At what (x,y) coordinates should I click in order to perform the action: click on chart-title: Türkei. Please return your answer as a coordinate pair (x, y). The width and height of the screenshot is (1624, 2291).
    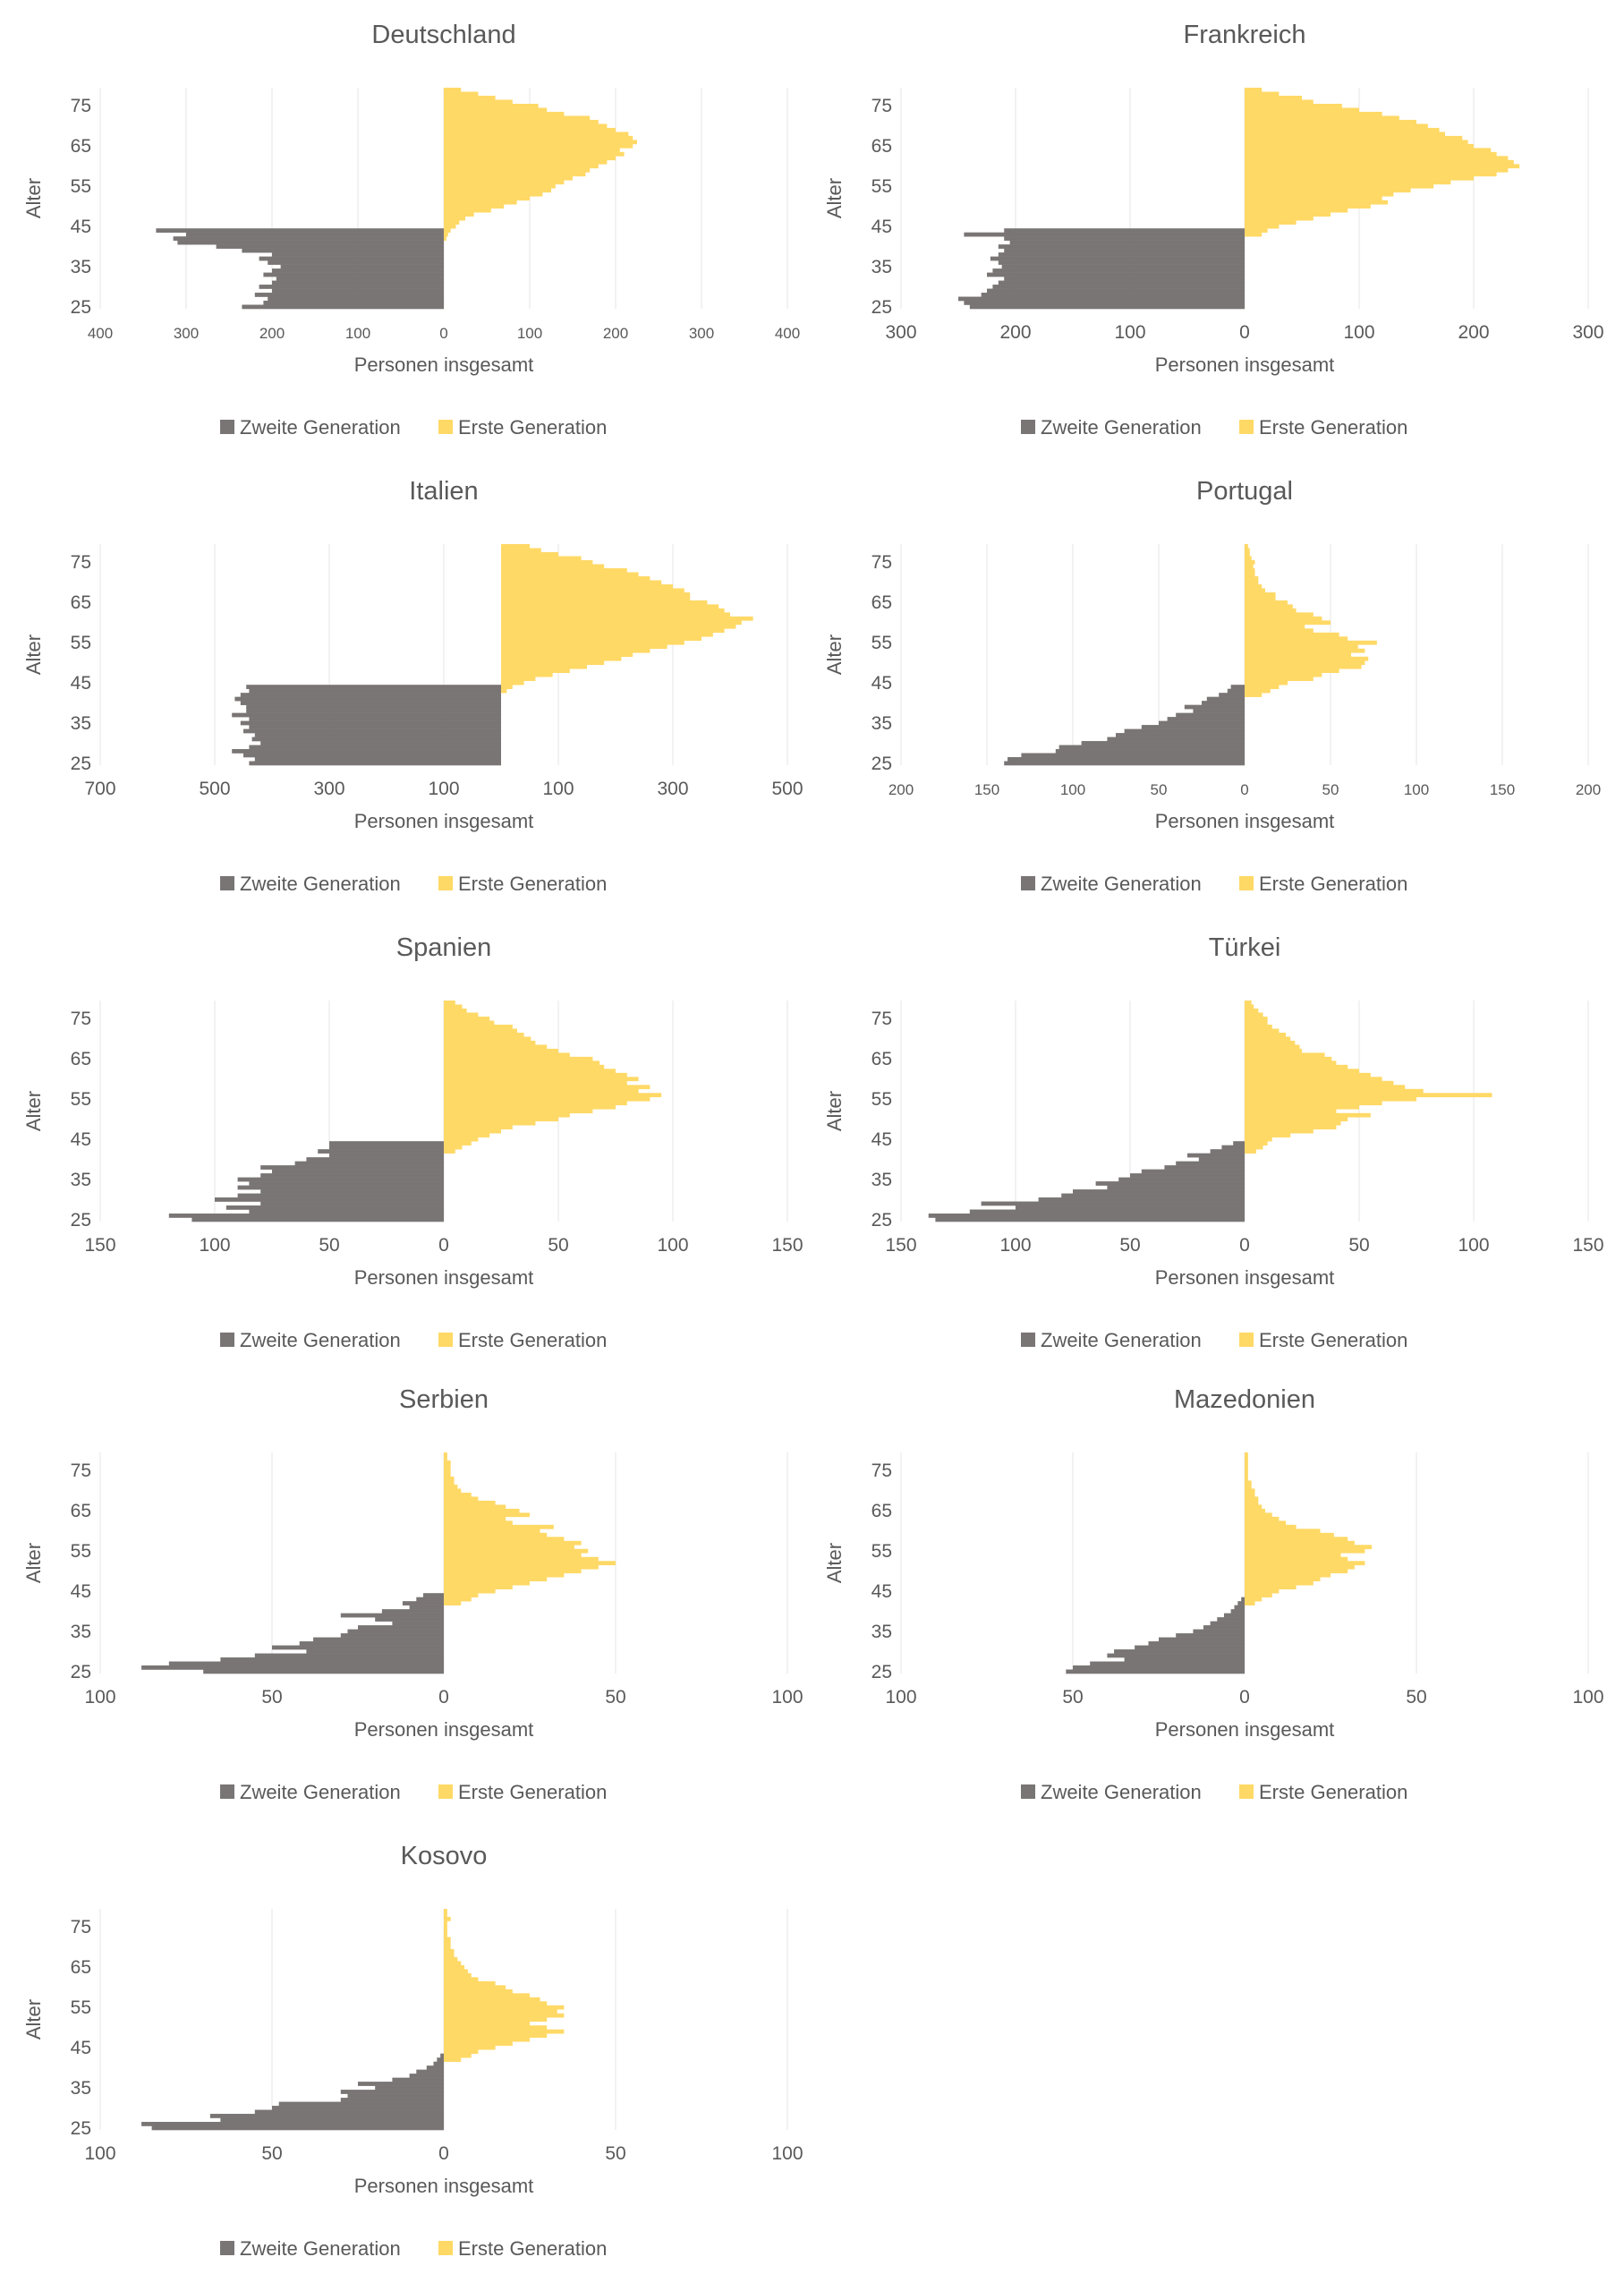
    Looking at the image, I should click on (1245, 948).